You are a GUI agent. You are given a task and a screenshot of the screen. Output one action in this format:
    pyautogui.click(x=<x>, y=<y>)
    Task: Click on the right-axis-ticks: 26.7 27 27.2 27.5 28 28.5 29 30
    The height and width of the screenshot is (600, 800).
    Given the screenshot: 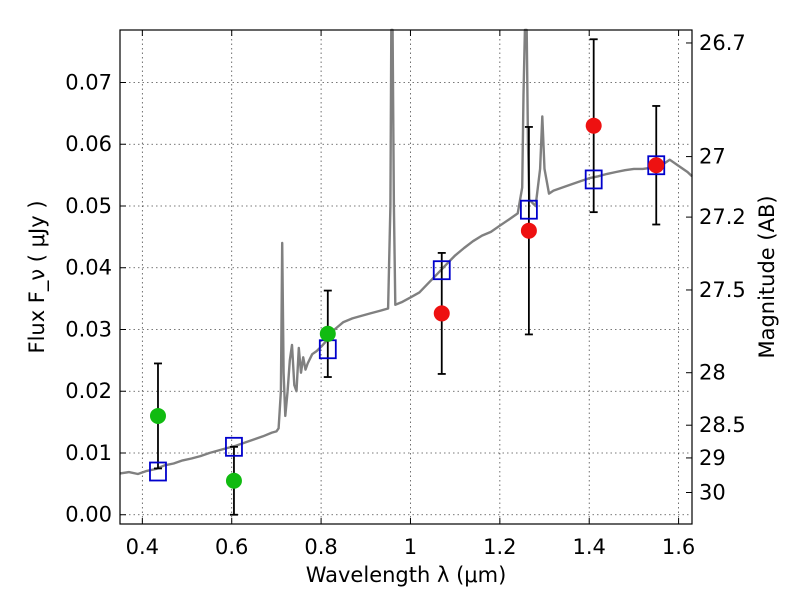 What is the action you would take?
    pyautogui.click(x=716, y=268)
    